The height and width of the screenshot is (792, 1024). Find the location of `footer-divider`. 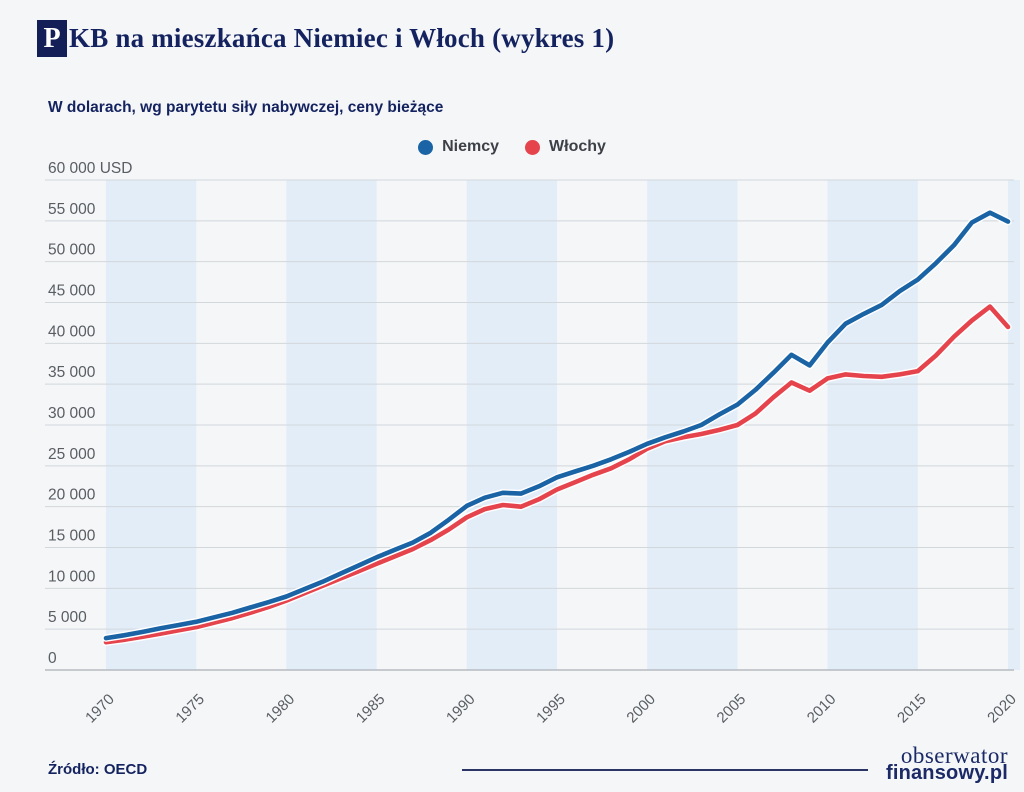

footer-divider is located at coordinates (665, 770).